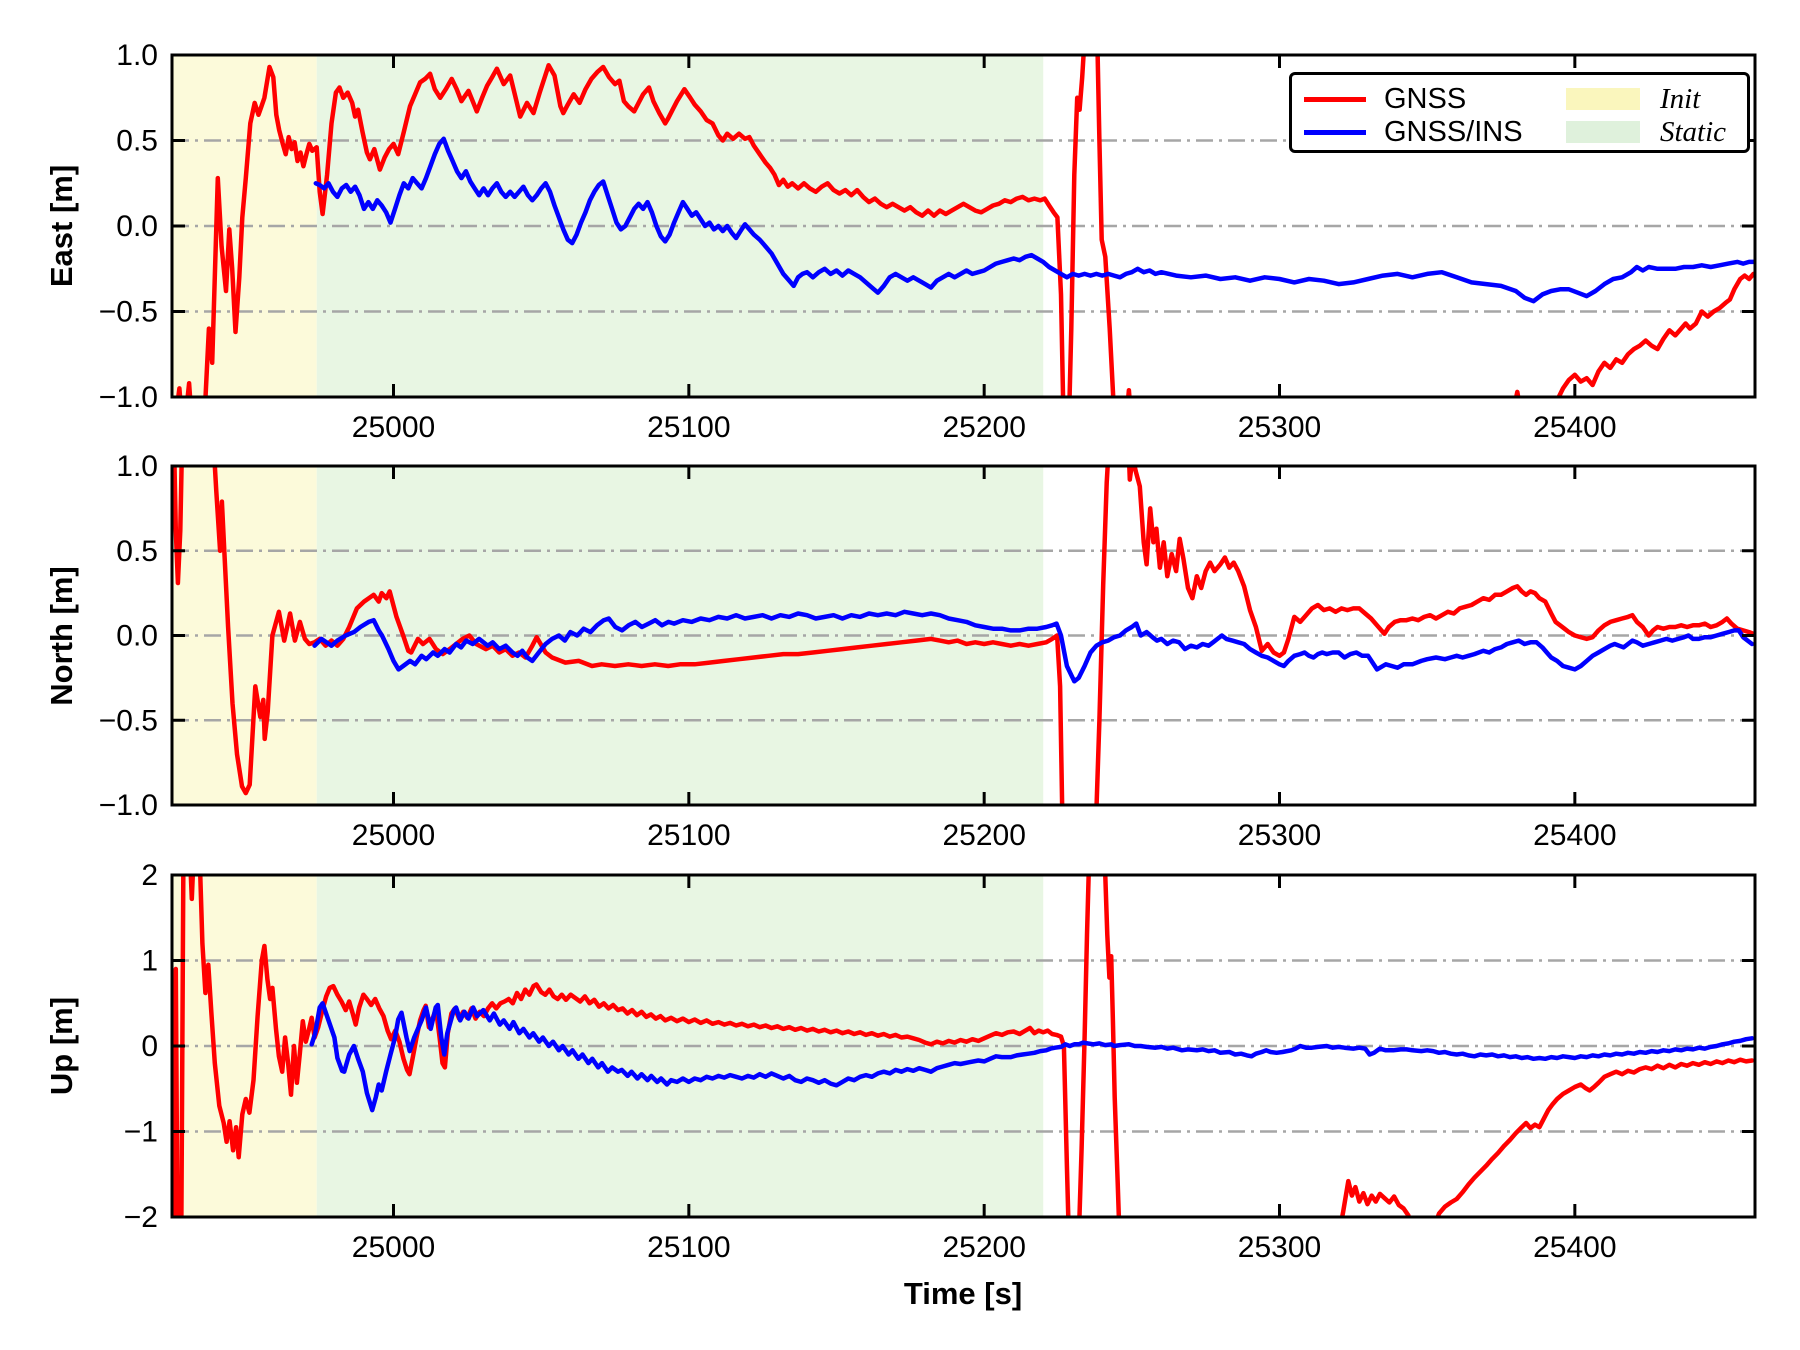 This screenshot has height=1350, width=1800. I want to click on gnss-ins-line-swatch, so click(1335, 132).